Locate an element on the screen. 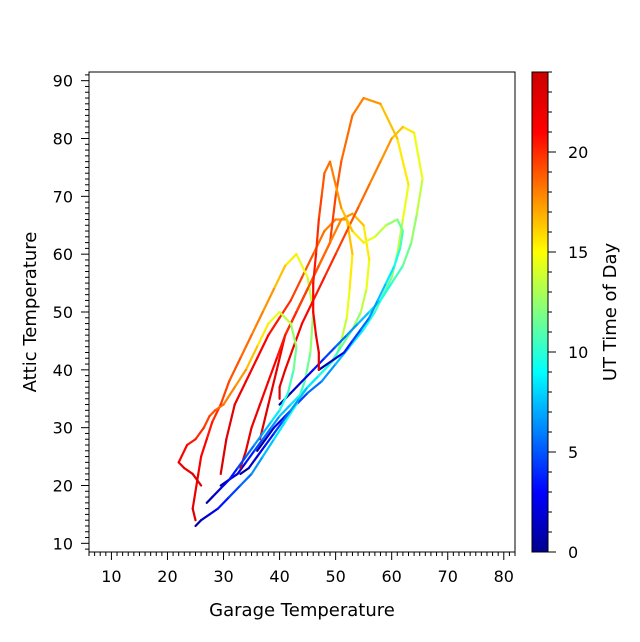 The width and height of the screenshot is (640, 642). x-tick-label: 10 is located at coordinates (111, 576).